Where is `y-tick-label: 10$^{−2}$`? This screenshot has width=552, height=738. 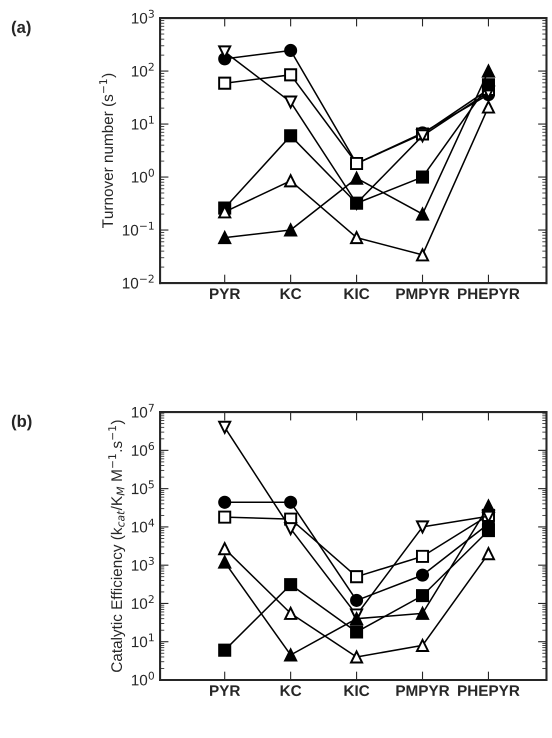 y-tick-label: 10$^{−2}$ is located at coordinates (138, 281).